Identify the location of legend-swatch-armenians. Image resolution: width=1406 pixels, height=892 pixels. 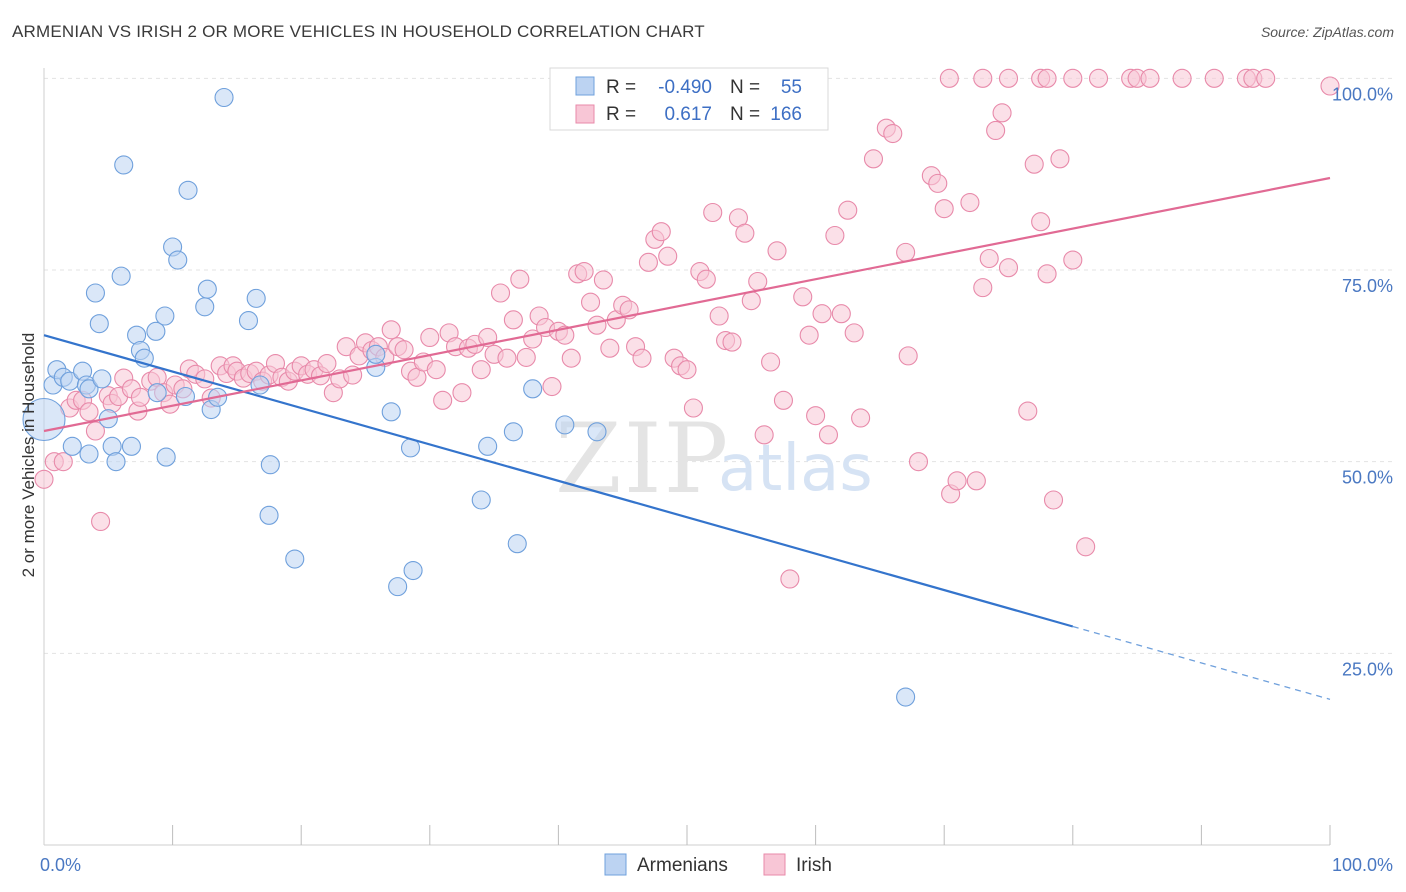
(585, 86).